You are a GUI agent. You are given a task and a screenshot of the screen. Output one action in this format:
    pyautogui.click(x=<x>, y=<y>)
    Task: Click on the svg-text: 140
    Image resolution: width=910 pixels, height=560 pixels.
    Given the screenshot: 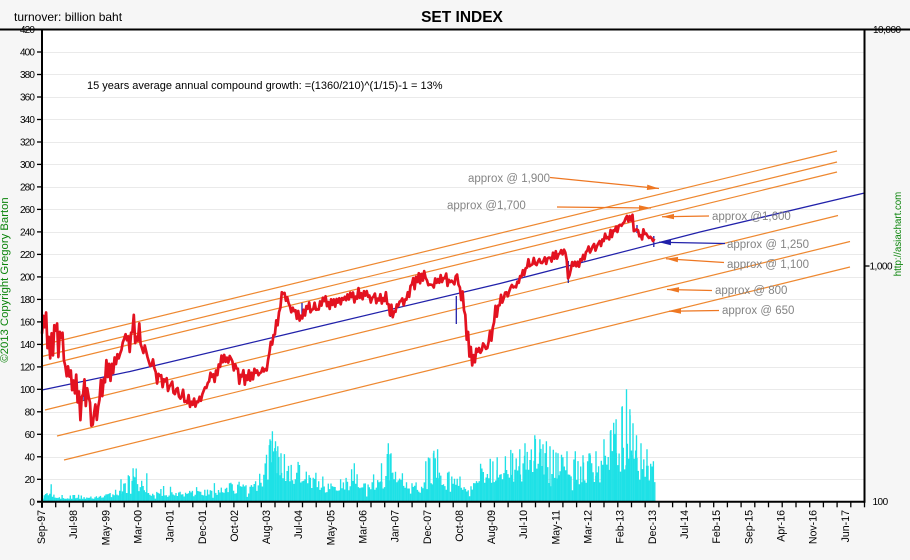 What is the action you would take?
    pyautogui.click(x=27, y=345)
    